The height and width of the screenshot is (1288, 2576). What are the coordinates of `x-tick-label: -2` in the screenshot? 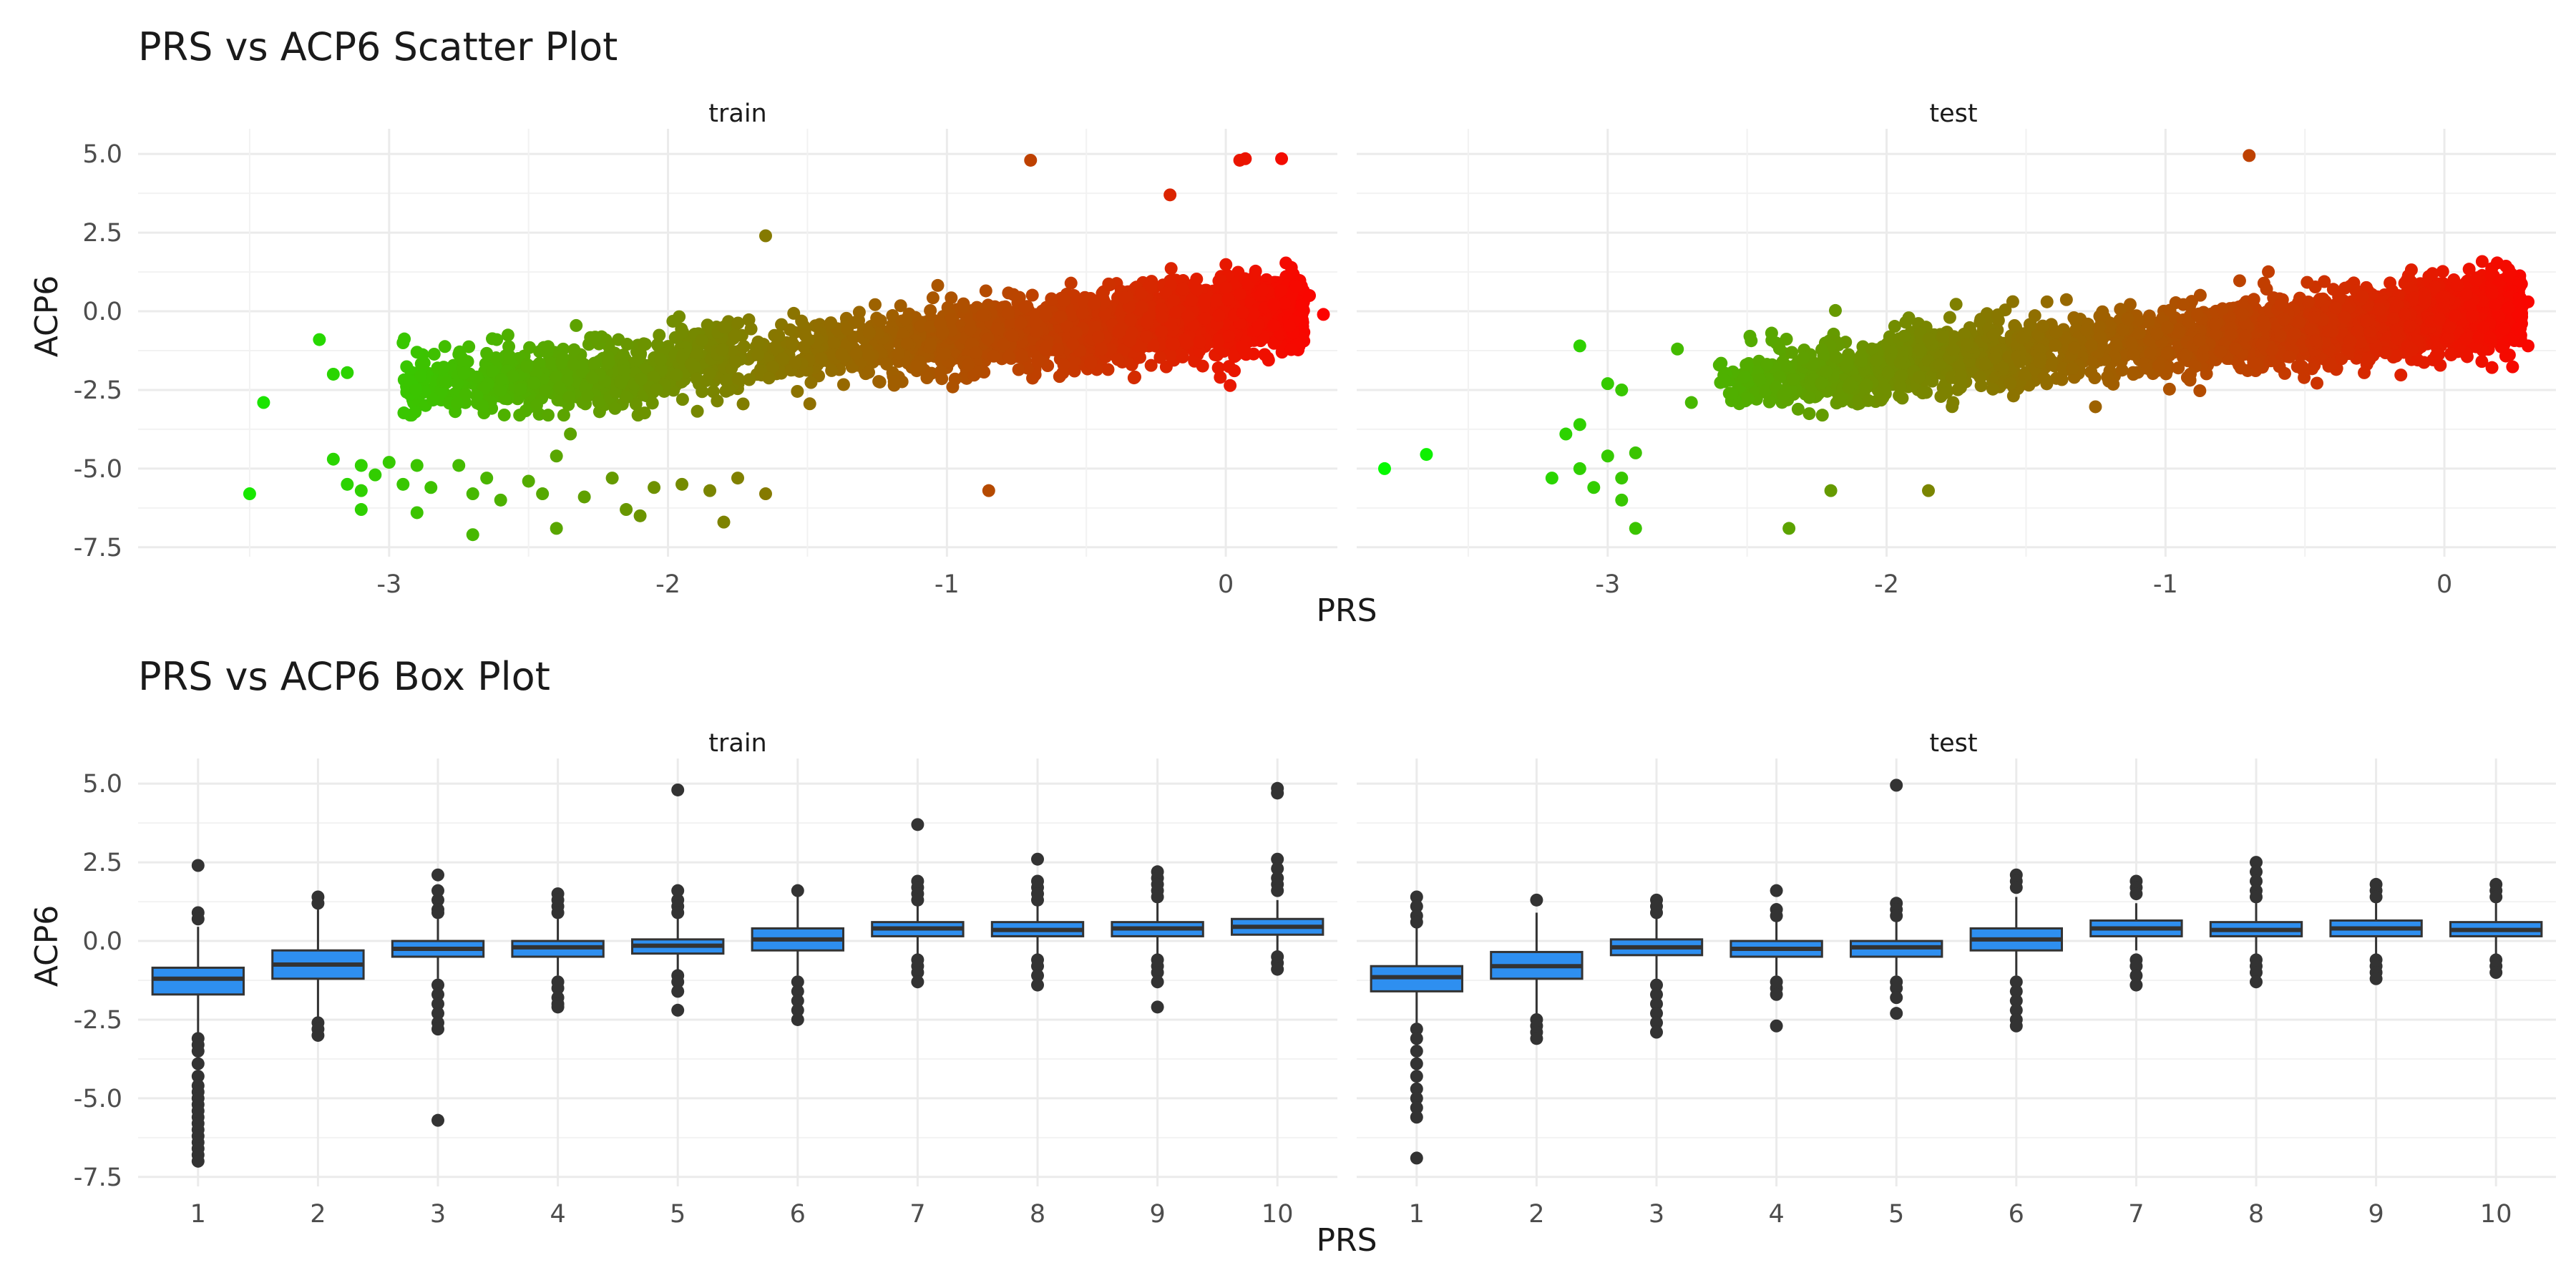 It's located at (1886, 584).